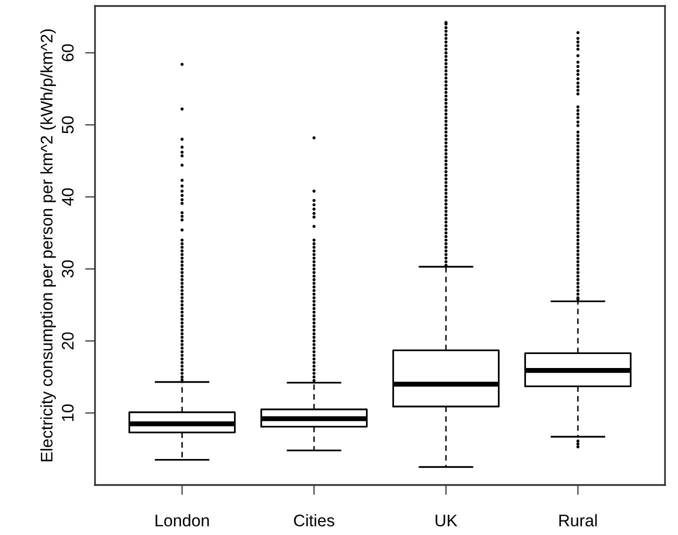 The width and height of the screenshot is (678, 535). I want to click on y-tick-label: 50, so click(68, 125).